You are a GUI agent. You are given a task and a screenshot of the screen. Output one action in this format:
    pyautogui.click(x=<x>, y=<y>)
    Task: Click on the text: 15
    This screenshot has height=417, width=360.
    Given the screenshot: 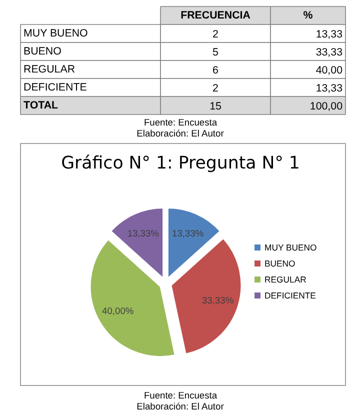 What is the action you would take?
    pyautogui.click(x=216, y=106)
    